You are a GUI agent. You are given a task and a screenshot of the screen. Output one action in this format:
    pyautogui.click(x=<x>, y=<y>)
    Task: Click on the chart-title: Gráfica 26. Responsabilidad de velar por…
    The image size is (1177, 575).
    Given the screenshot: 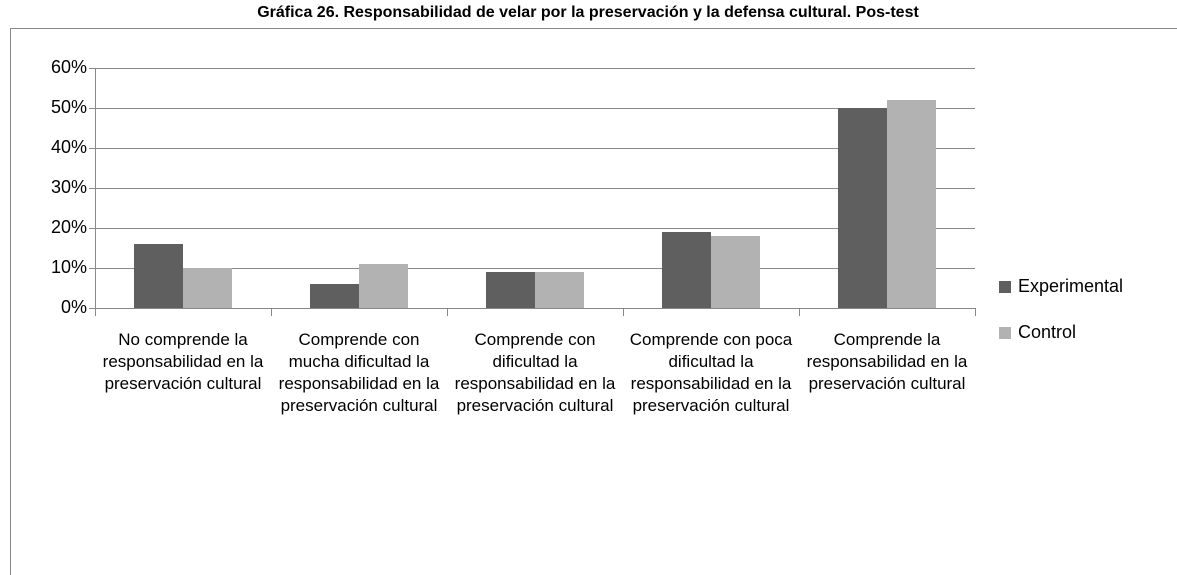 What is the action you would take?
    pyautogui.click(x=588, y=12)
    